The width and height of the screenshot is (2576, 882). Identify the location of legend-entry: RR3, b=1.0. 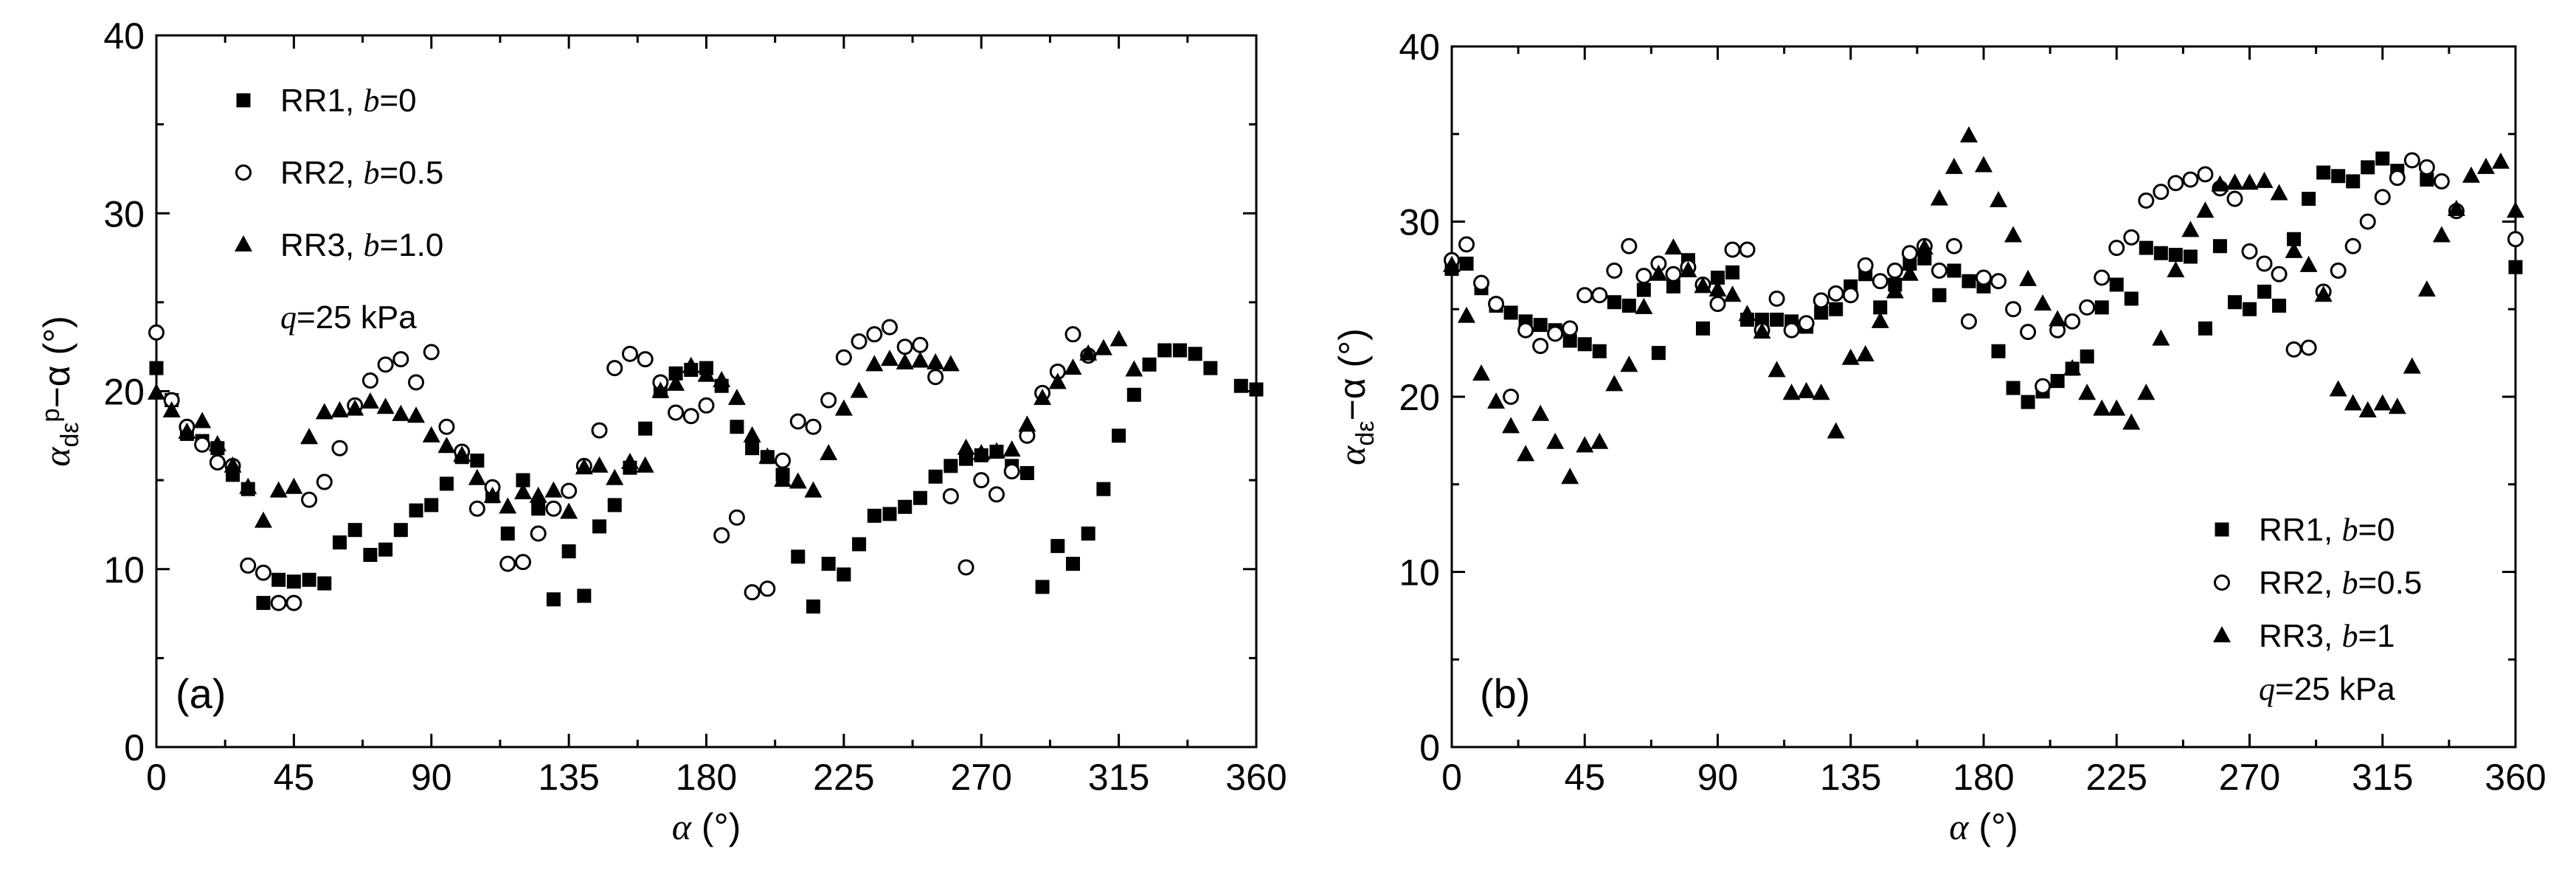
(362, 245).